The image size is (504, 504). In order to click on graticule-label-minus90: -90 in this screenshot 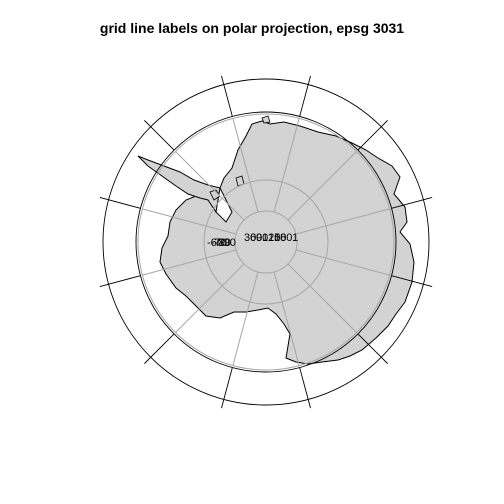, I will do `click(228, 243)`.